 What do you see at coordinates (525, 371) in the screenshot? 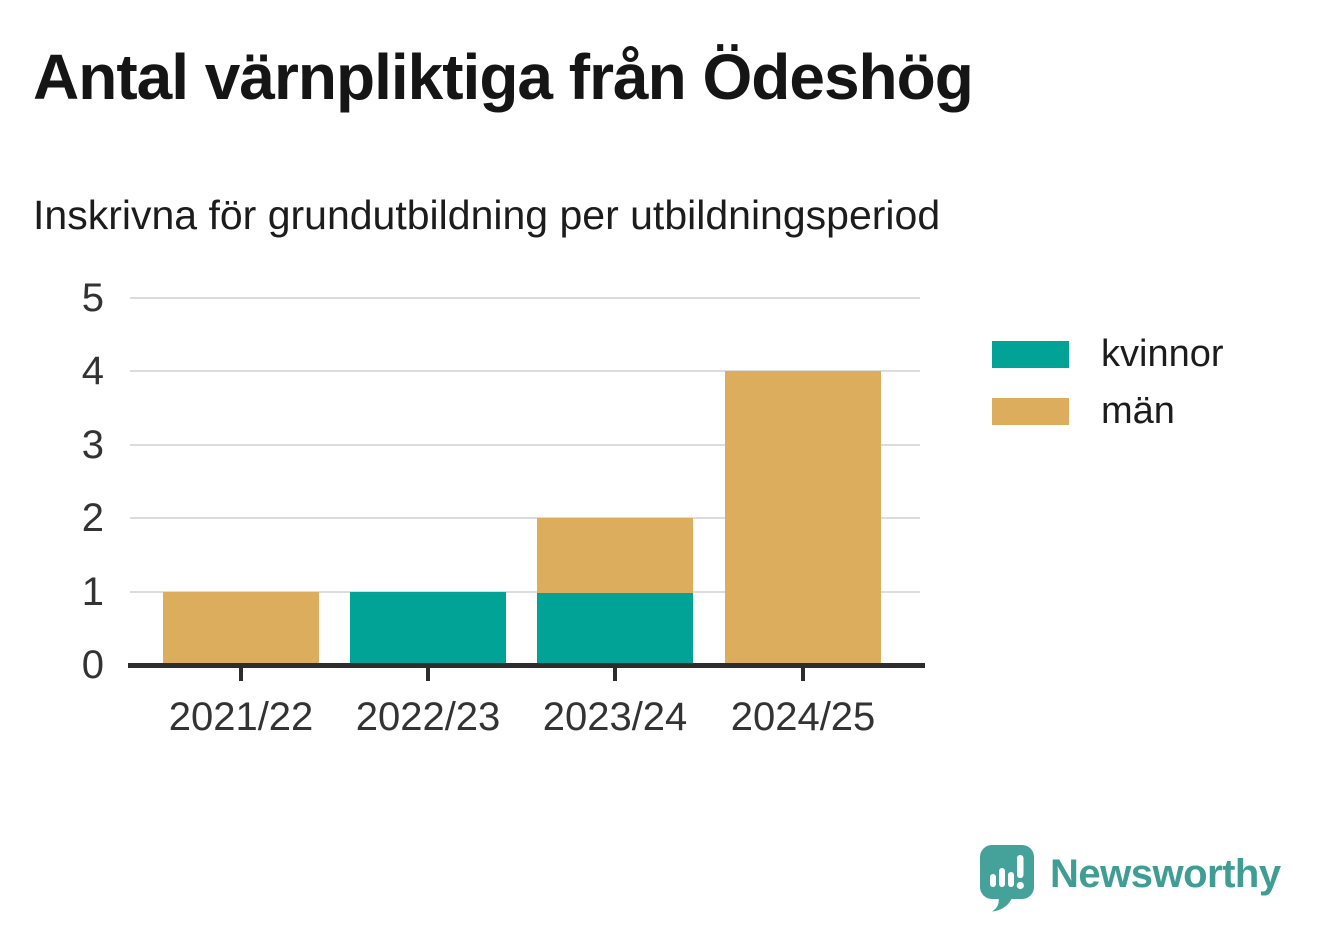
I see `gridline-y4` at bounding box center [525, 371].